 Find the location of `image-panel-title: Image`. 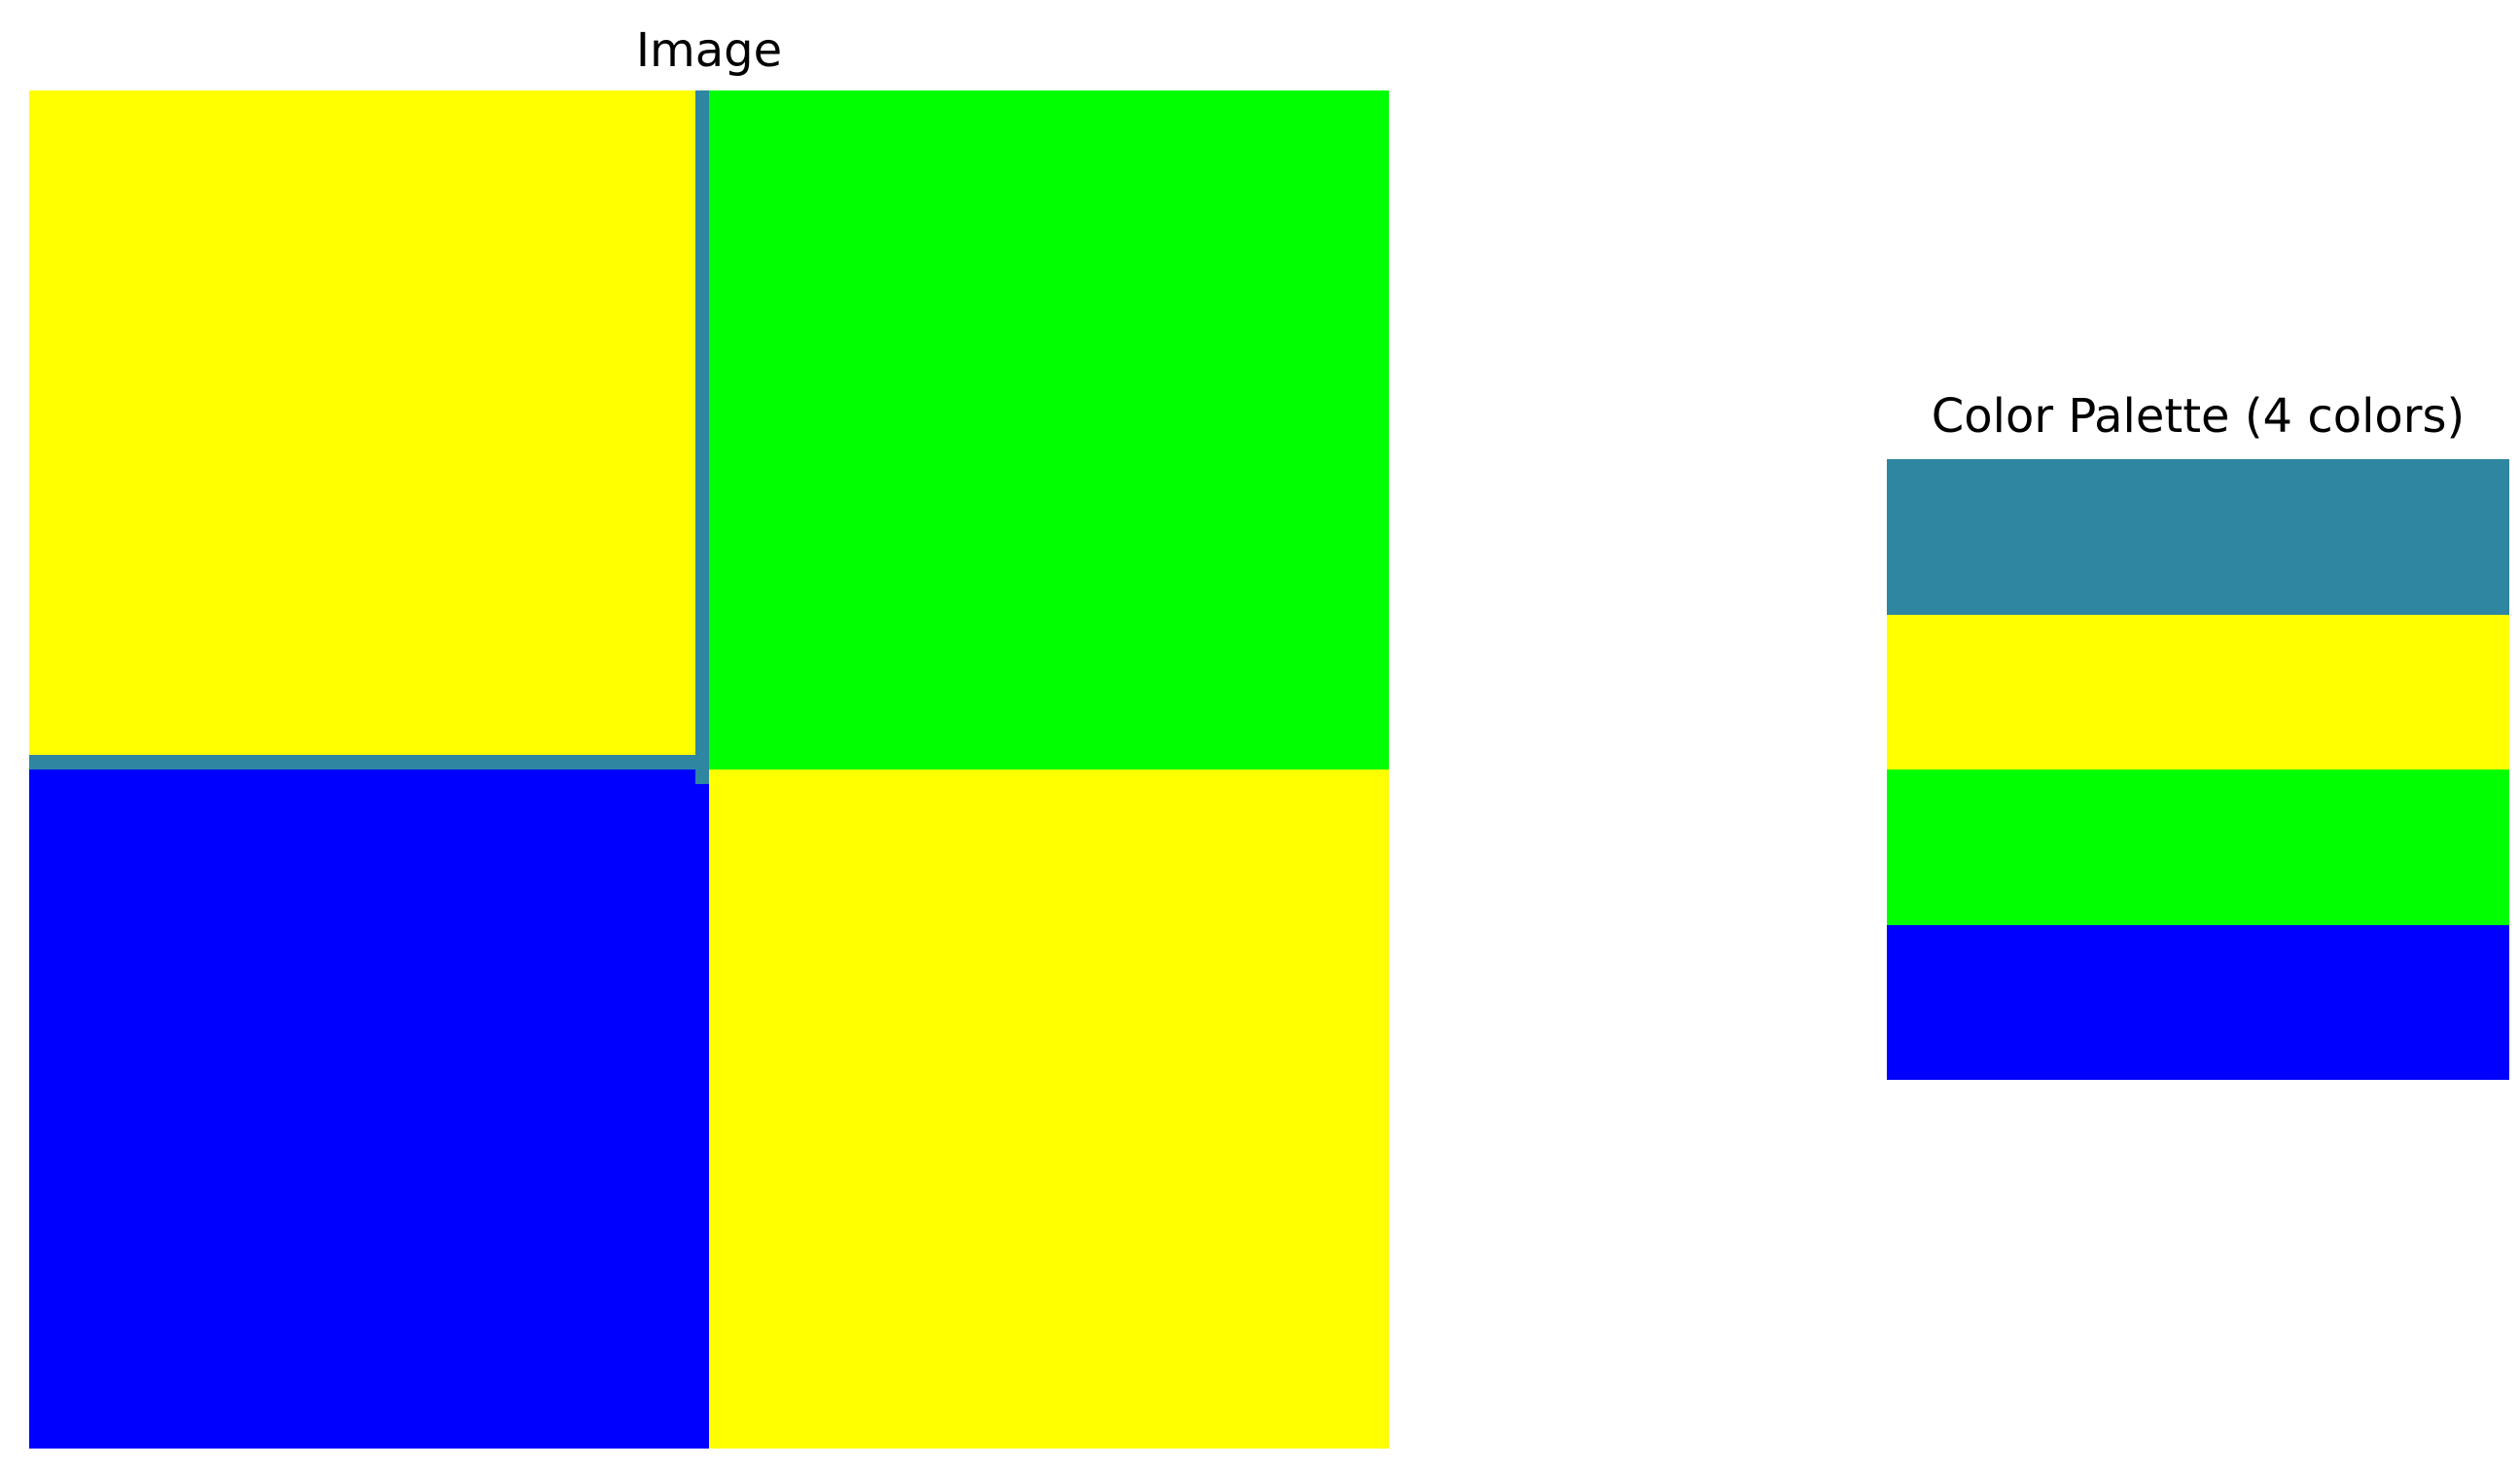

image-panel-title: Image is located at coordinates (709, 51).